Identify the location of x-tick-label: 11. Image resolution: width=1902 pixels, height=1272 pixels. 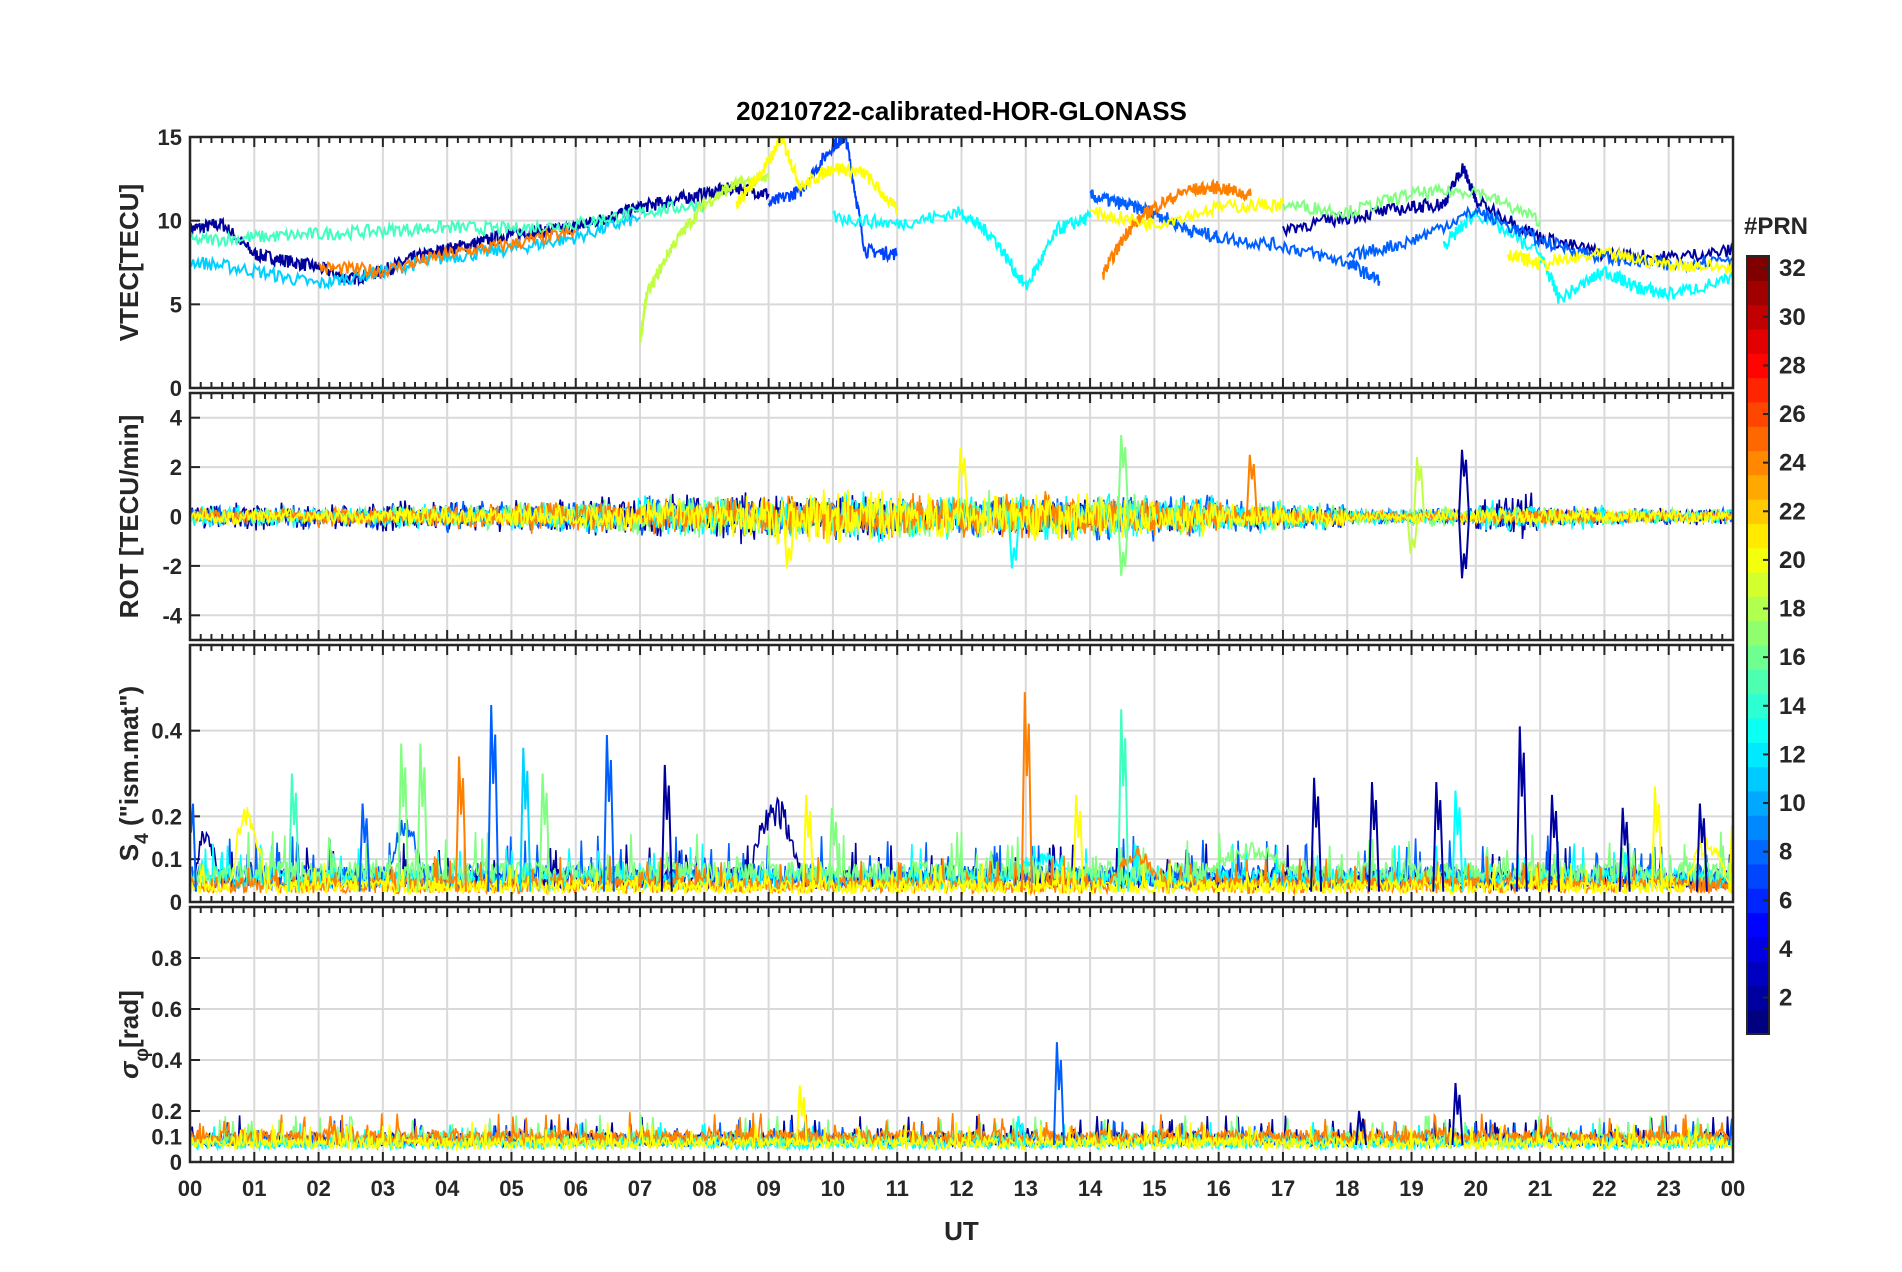
(897, 1188).